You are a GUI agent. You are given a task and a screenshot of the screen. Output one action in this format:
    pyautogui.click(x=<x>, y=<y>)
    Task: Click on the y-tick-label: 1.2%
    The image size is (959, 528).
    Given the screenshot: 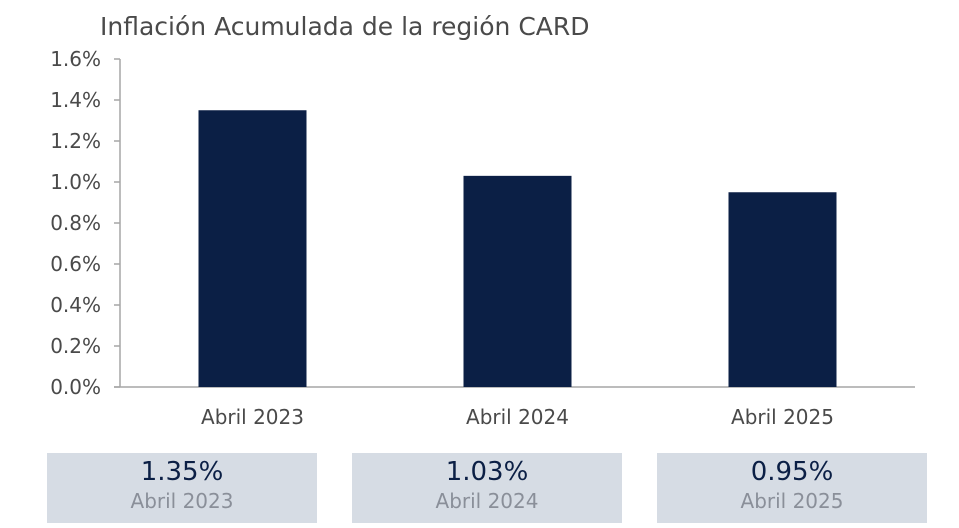 What is the action you would take?
    pyautogui.click(x=75, y=141)
    